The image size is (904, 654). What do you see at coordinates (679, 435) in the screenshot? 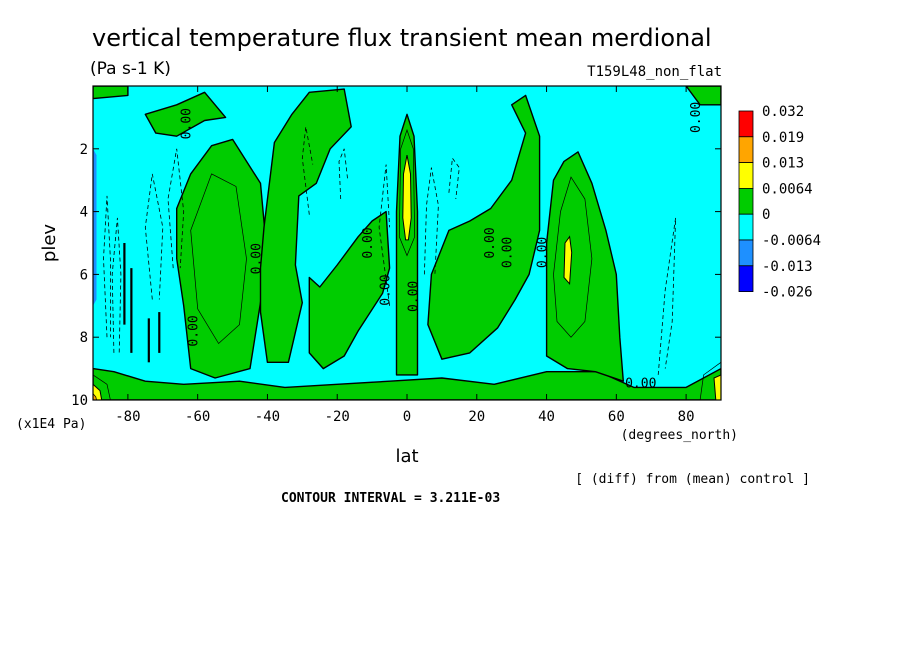
I see `x-axis-units: (degrees_north)` at bounding box center [679, 435].